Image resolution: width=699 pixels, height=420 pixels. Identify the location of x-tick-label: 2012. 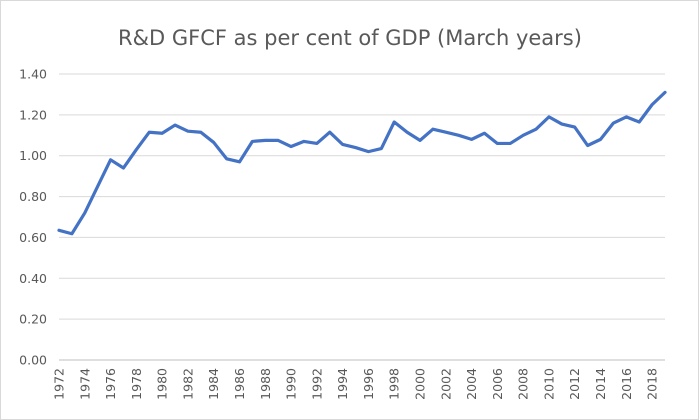
(574, 384).